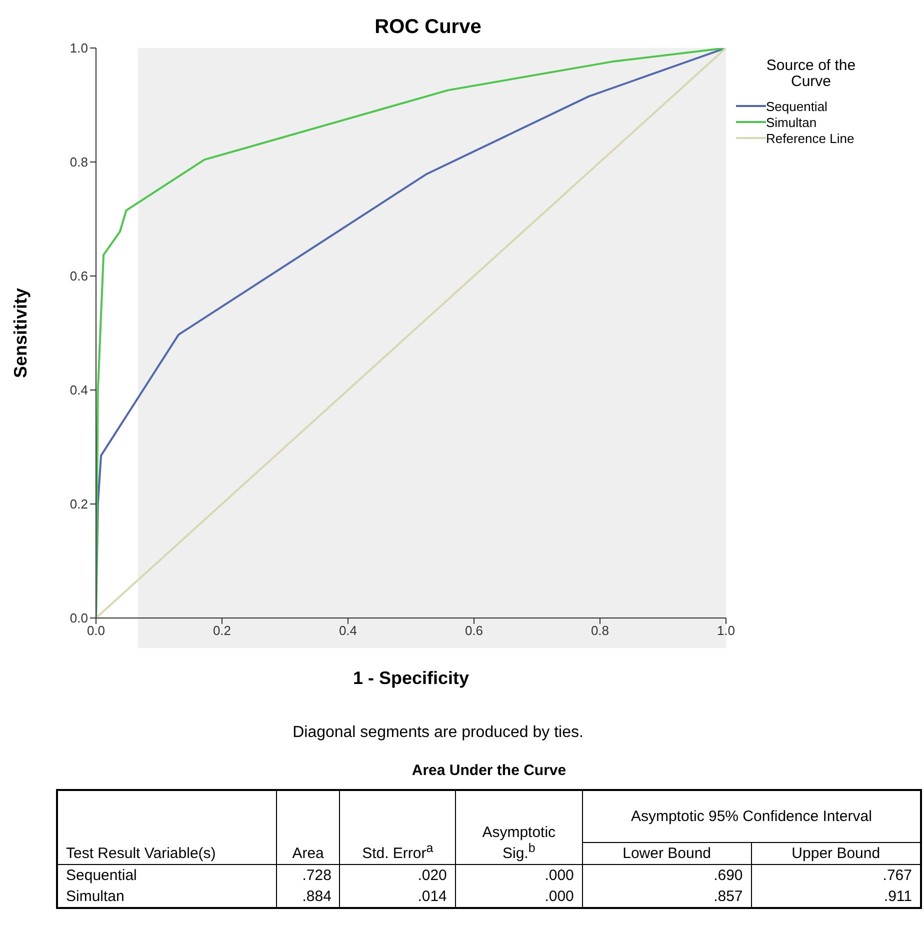 This screenshot has height=940, width=924. Describe the element at coordinates (519, 843) in the screenshot. I see `text: Asymptotic Sig.$^{b}$` at that location.